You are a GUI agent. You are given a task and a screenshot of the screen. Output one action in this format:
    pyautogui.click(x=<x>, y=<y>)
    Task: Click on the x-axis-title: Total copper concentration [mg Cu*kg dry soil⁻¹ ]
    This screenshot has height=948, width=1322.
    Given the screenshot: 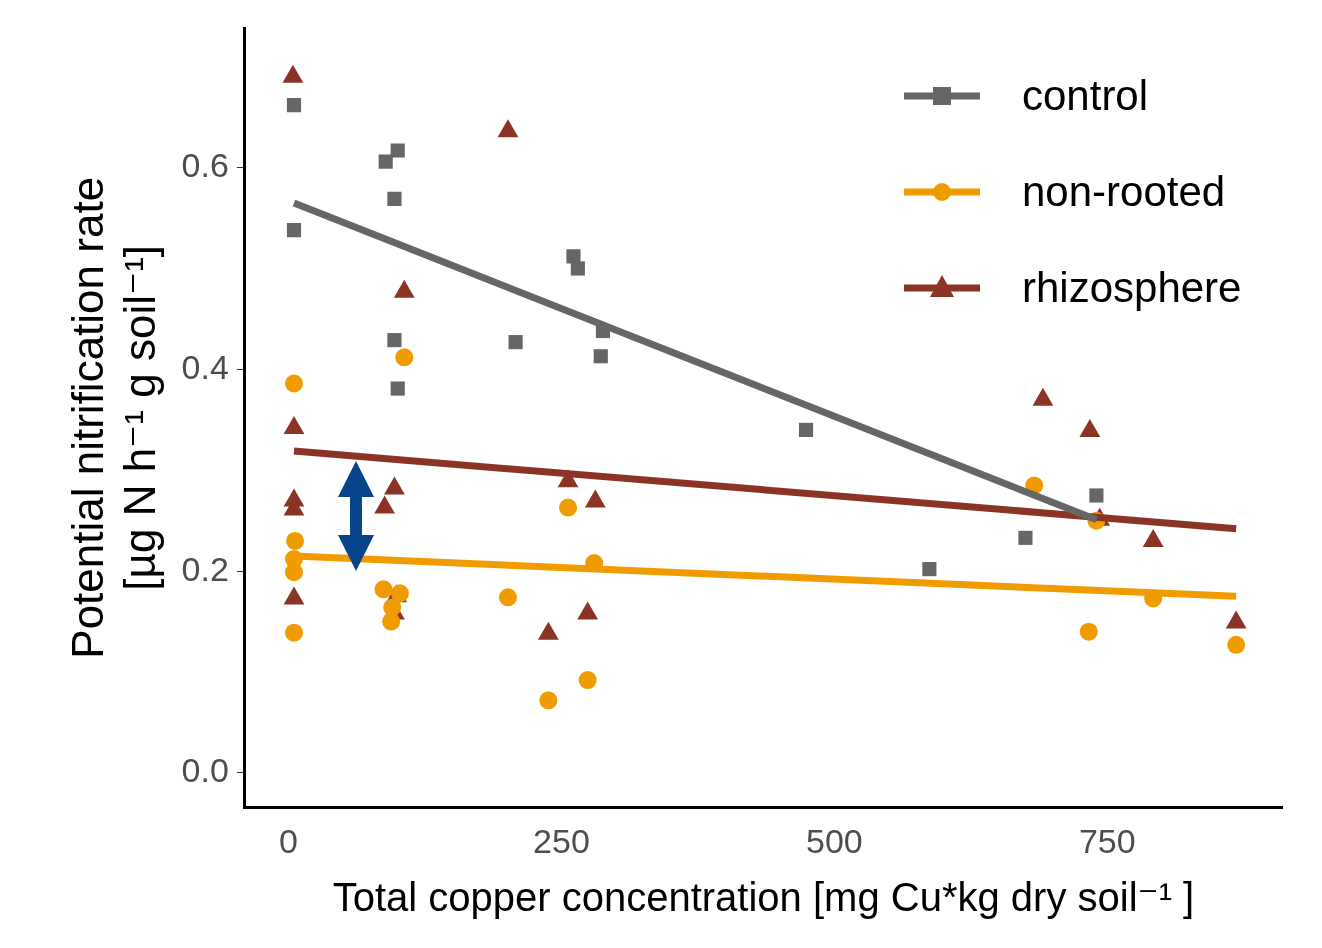 What is the action you would take?
    pyautogui.click(x=763, y=897)
    